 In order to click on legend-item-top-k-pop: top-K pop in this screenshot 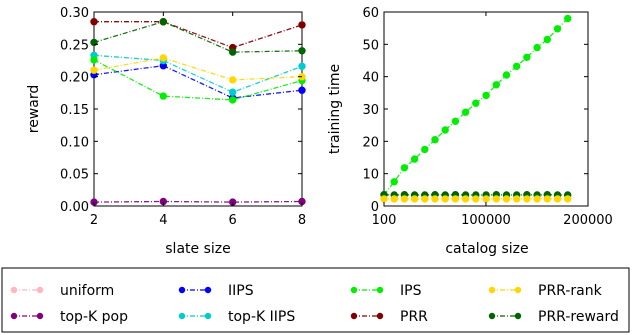, I will do `click(69, 317)`.